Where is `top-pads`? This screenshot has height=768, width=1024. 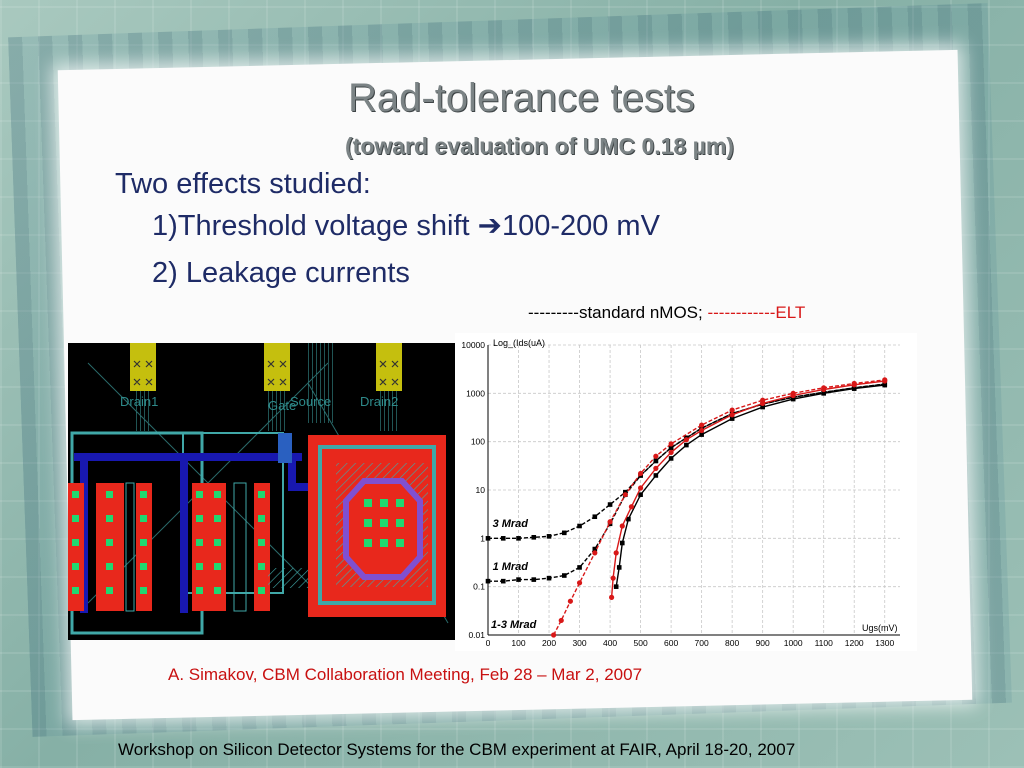
top-pads is located at coordinates (266, 367).